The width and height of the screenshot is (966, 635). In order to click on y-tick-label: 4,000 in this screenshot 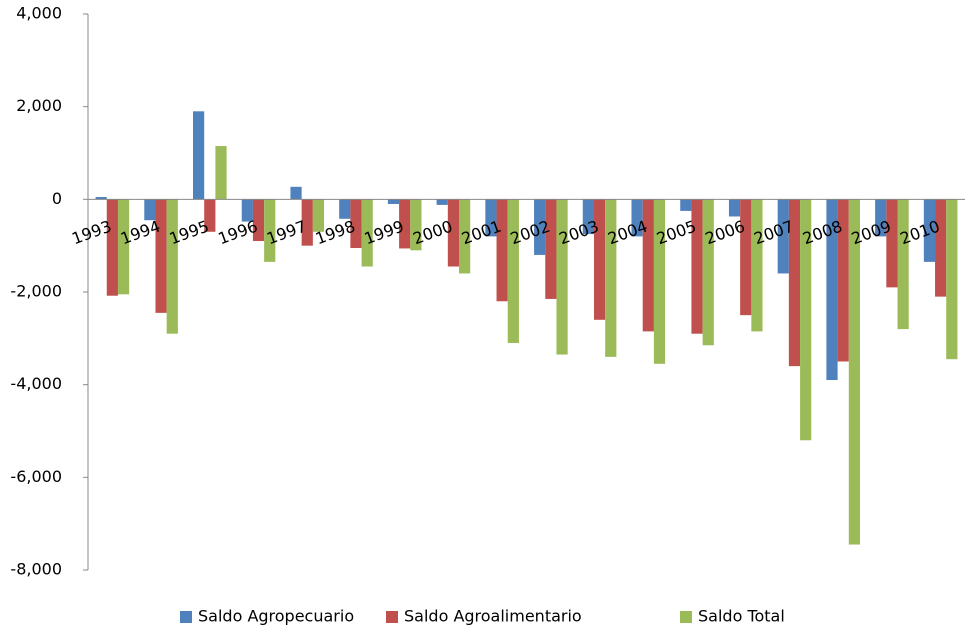, I will do `click(39, 13)`.